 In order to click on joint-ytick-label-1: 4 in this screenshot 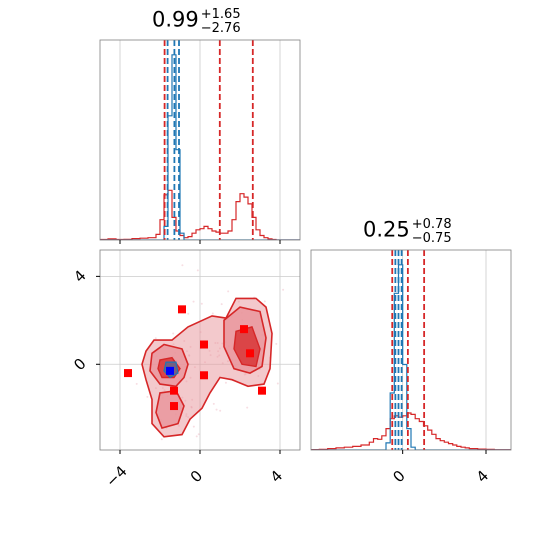, I will do `click(79, 276)`.